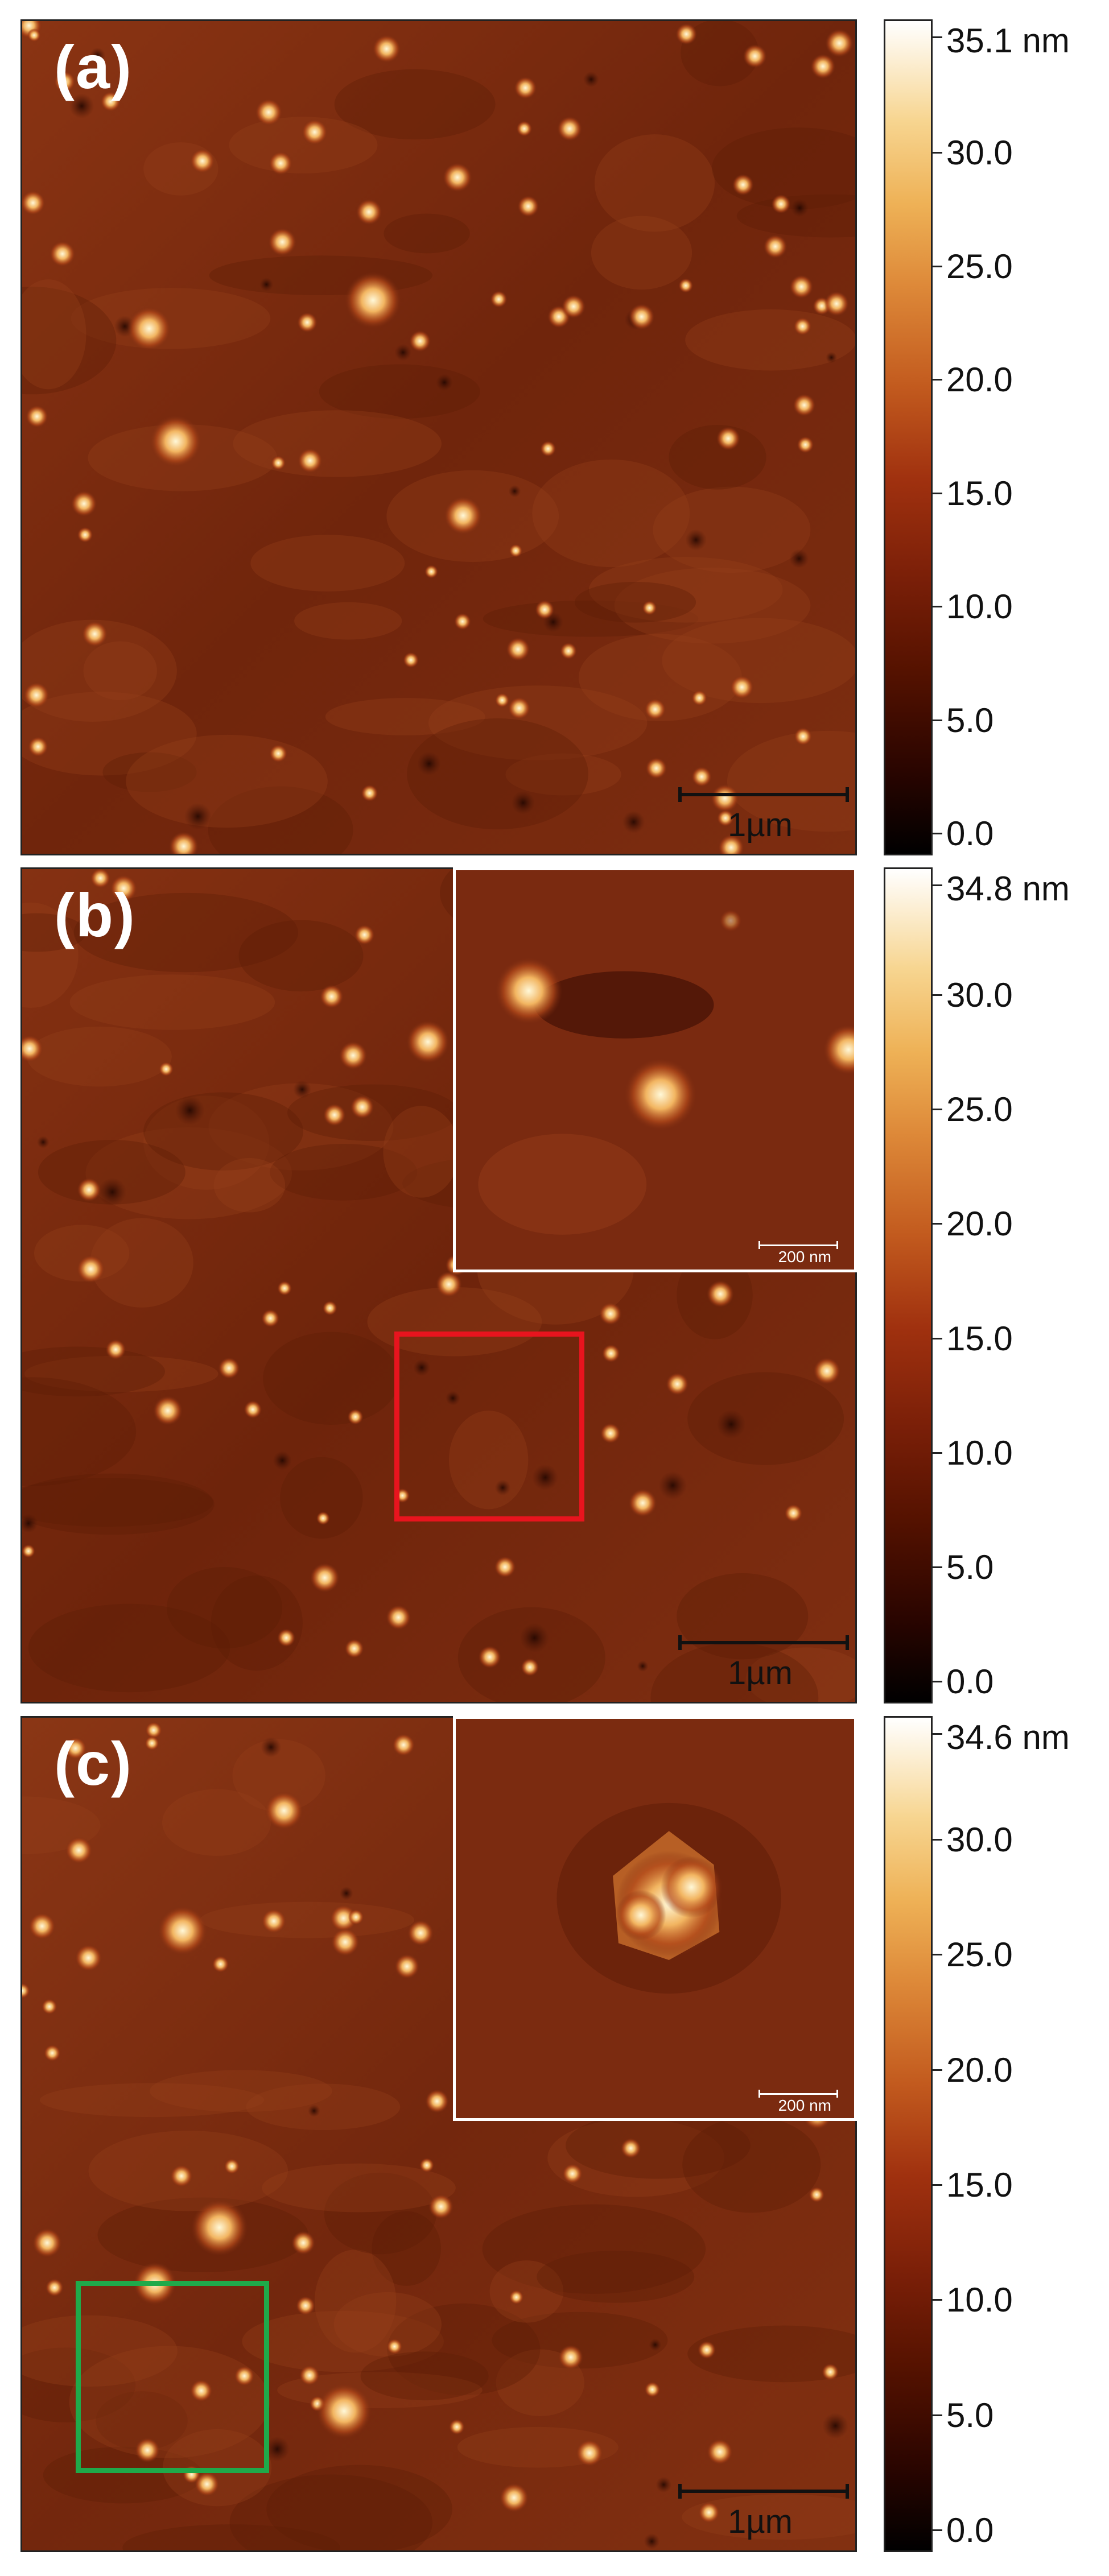 The width and height of the screenshot is (1109, 2576). I want to click on inset-surface-c, so click(655, 1919).